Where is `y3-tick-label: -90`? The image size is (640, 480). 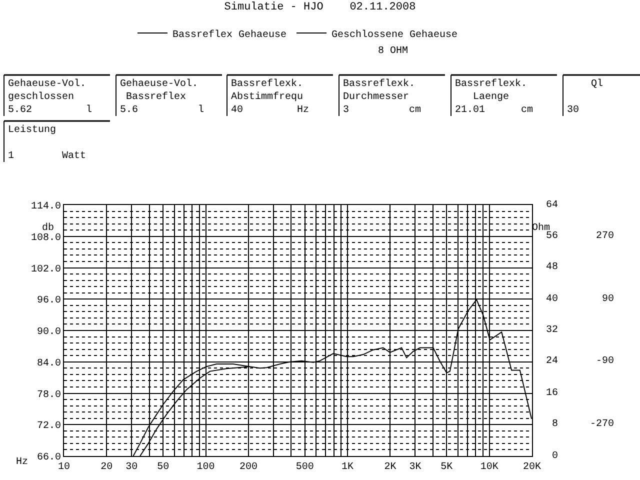 y3-tick-label: -90 is located at coordinates (605, 361).